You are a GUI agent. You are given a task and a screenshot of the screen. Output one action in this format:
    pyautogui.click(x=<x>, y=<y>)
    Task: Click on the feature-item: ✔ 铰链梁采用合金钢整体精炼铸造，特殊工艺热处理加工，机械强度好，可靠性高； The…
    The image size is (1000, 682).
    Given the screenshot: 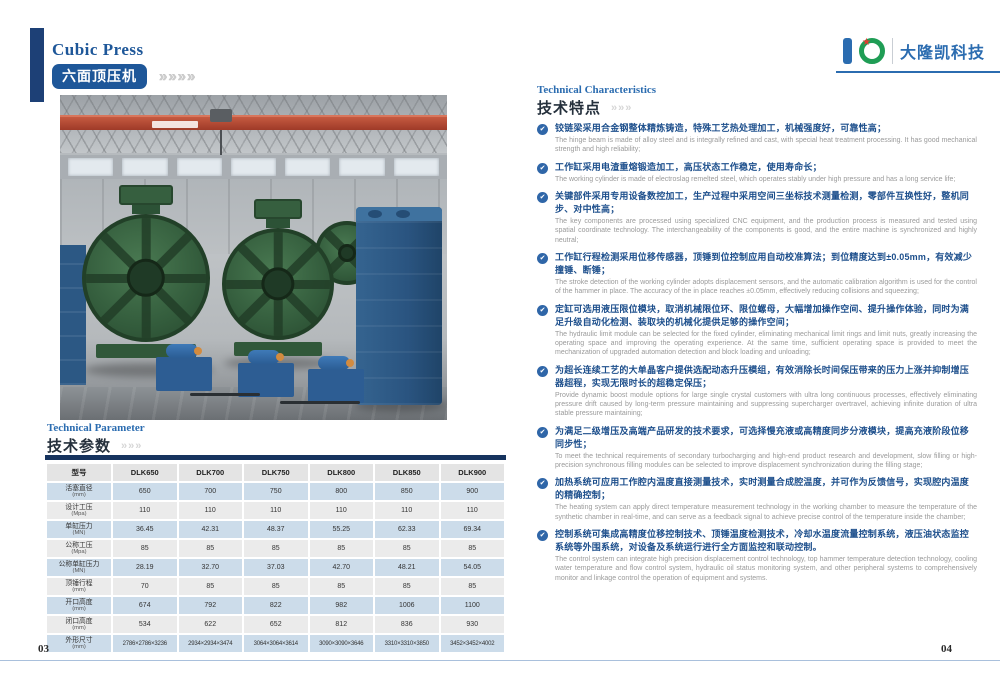 What is the action you would take?
    pyautogui.click(x=757, y=138)
    